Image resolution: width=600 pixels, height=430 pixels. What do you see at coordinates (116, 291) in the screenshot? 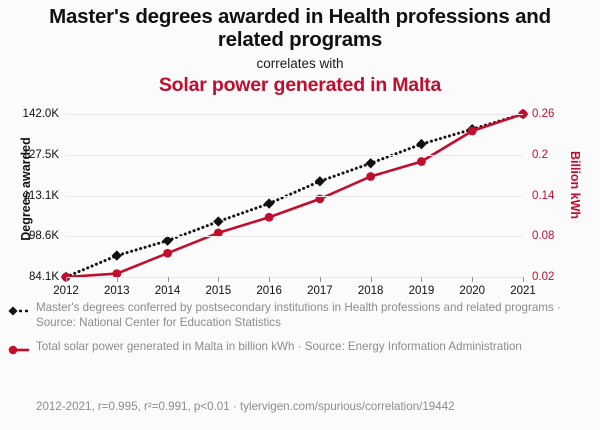
I see `x-axis-tick-label: 2013` at bounding box center [116, 291].